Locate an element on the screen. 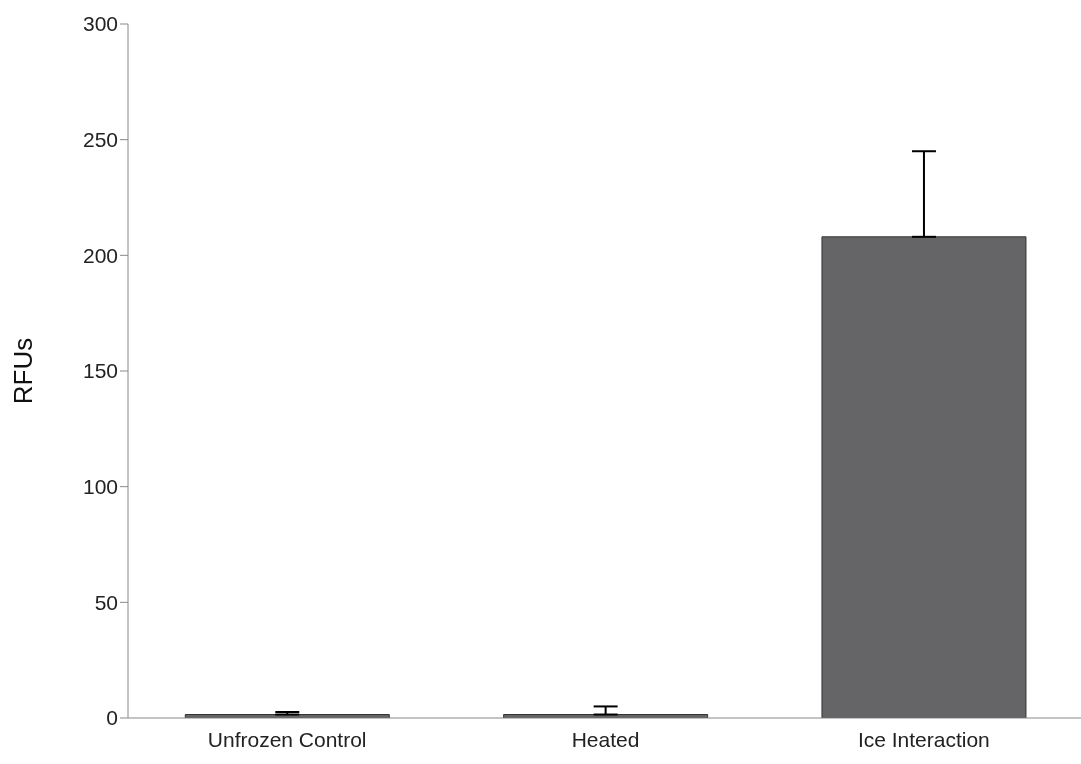 The image size is (1081, 764). x-tick-label: Heated is located at coordinates (605, 739).